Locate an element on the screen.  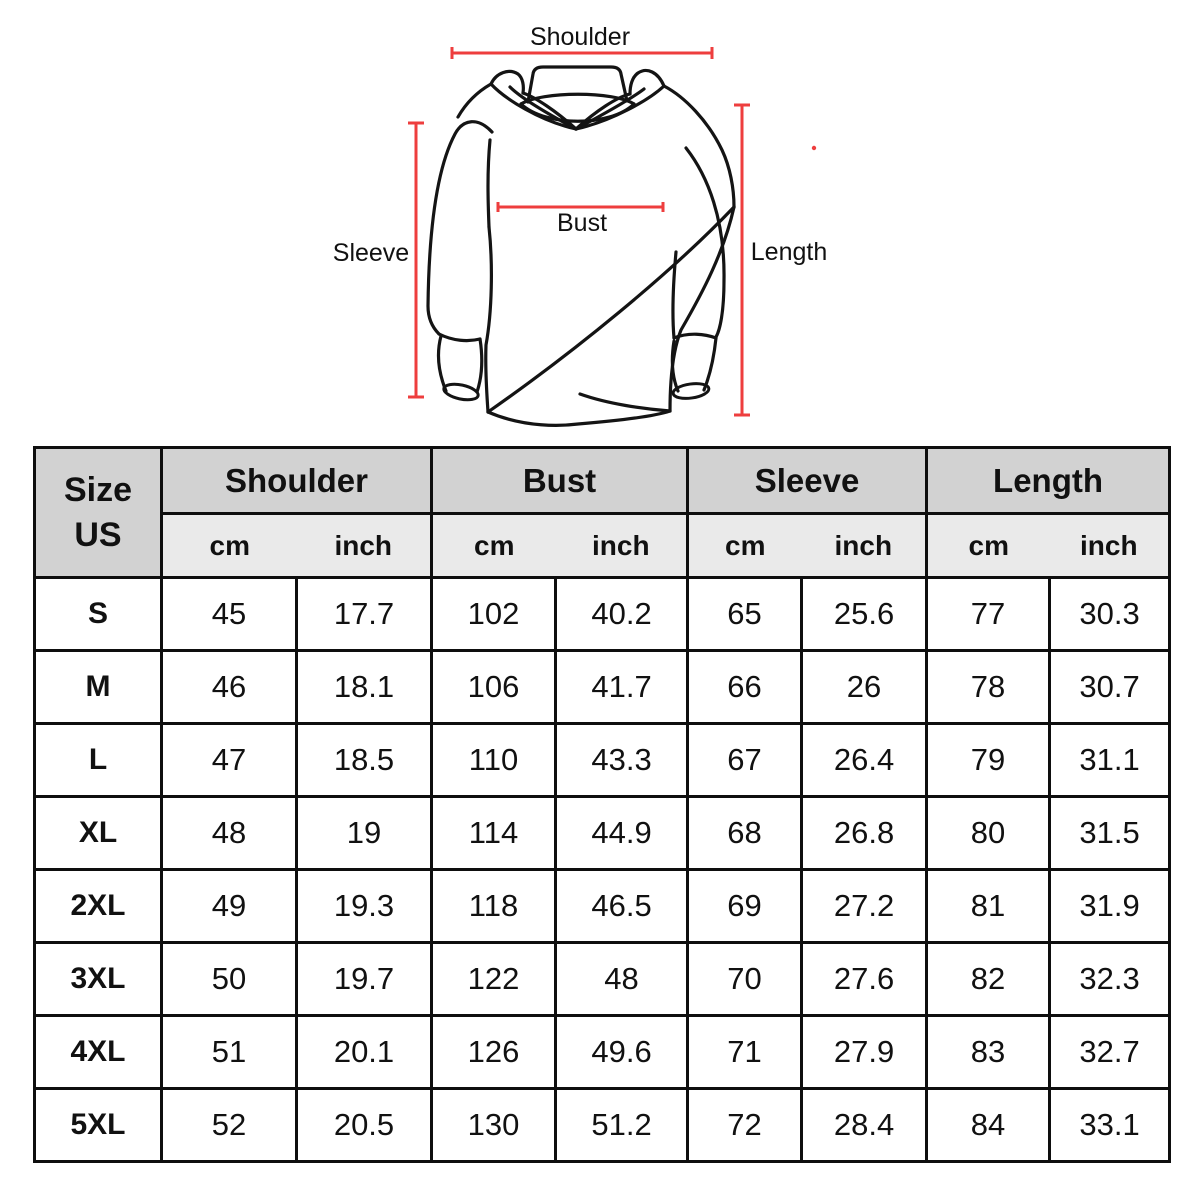
measurement-cell: 26.4 is located at coordinates (864, 760).